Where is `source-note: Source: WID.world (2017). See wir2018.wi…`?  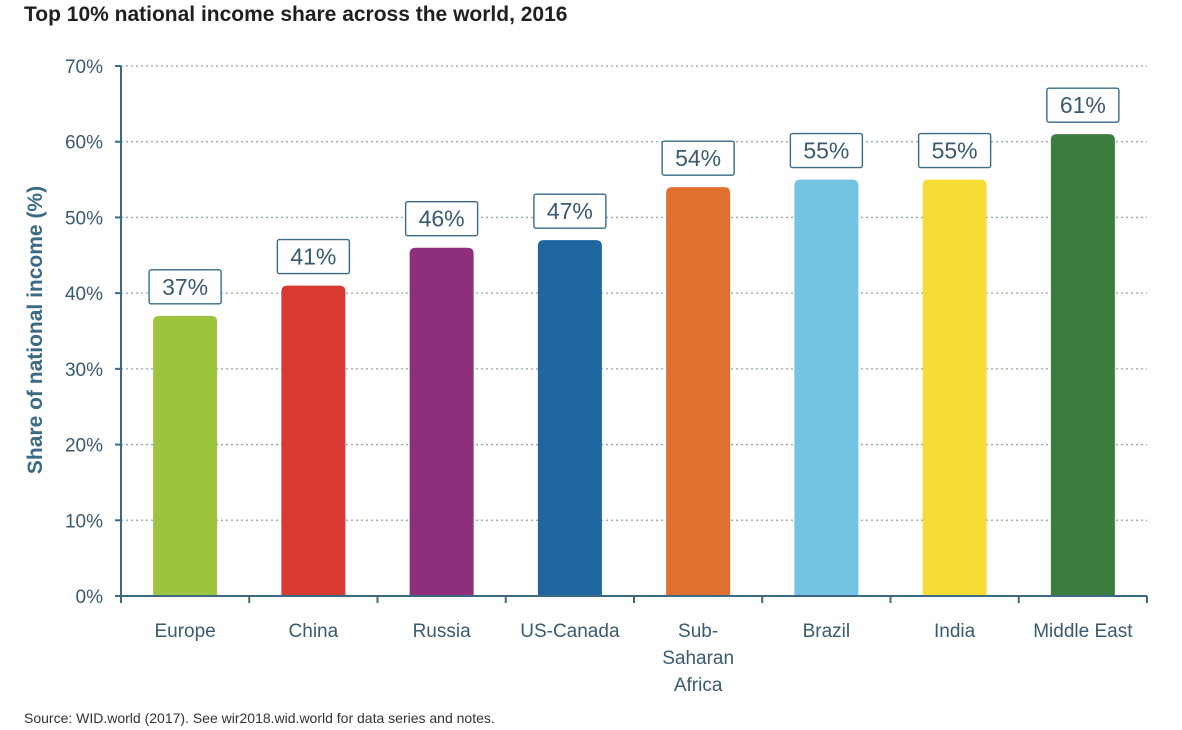 source-note: Source: WID.world (2017). See wir2018.wi… is located at coordinates (259, 718).